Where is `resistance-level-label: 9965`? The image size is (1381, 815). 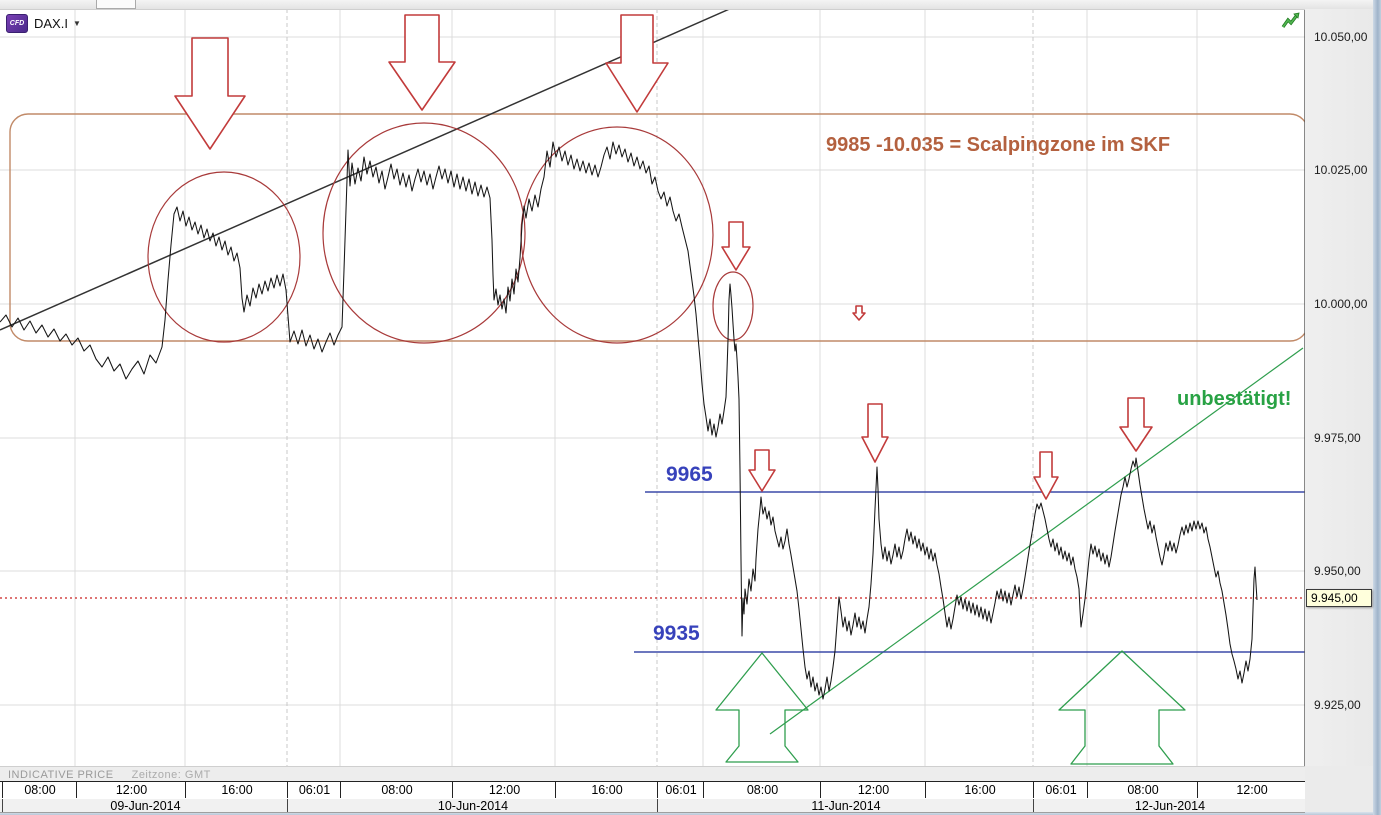 resistance-level-label: 9965 is located at coordinates (689, 474).